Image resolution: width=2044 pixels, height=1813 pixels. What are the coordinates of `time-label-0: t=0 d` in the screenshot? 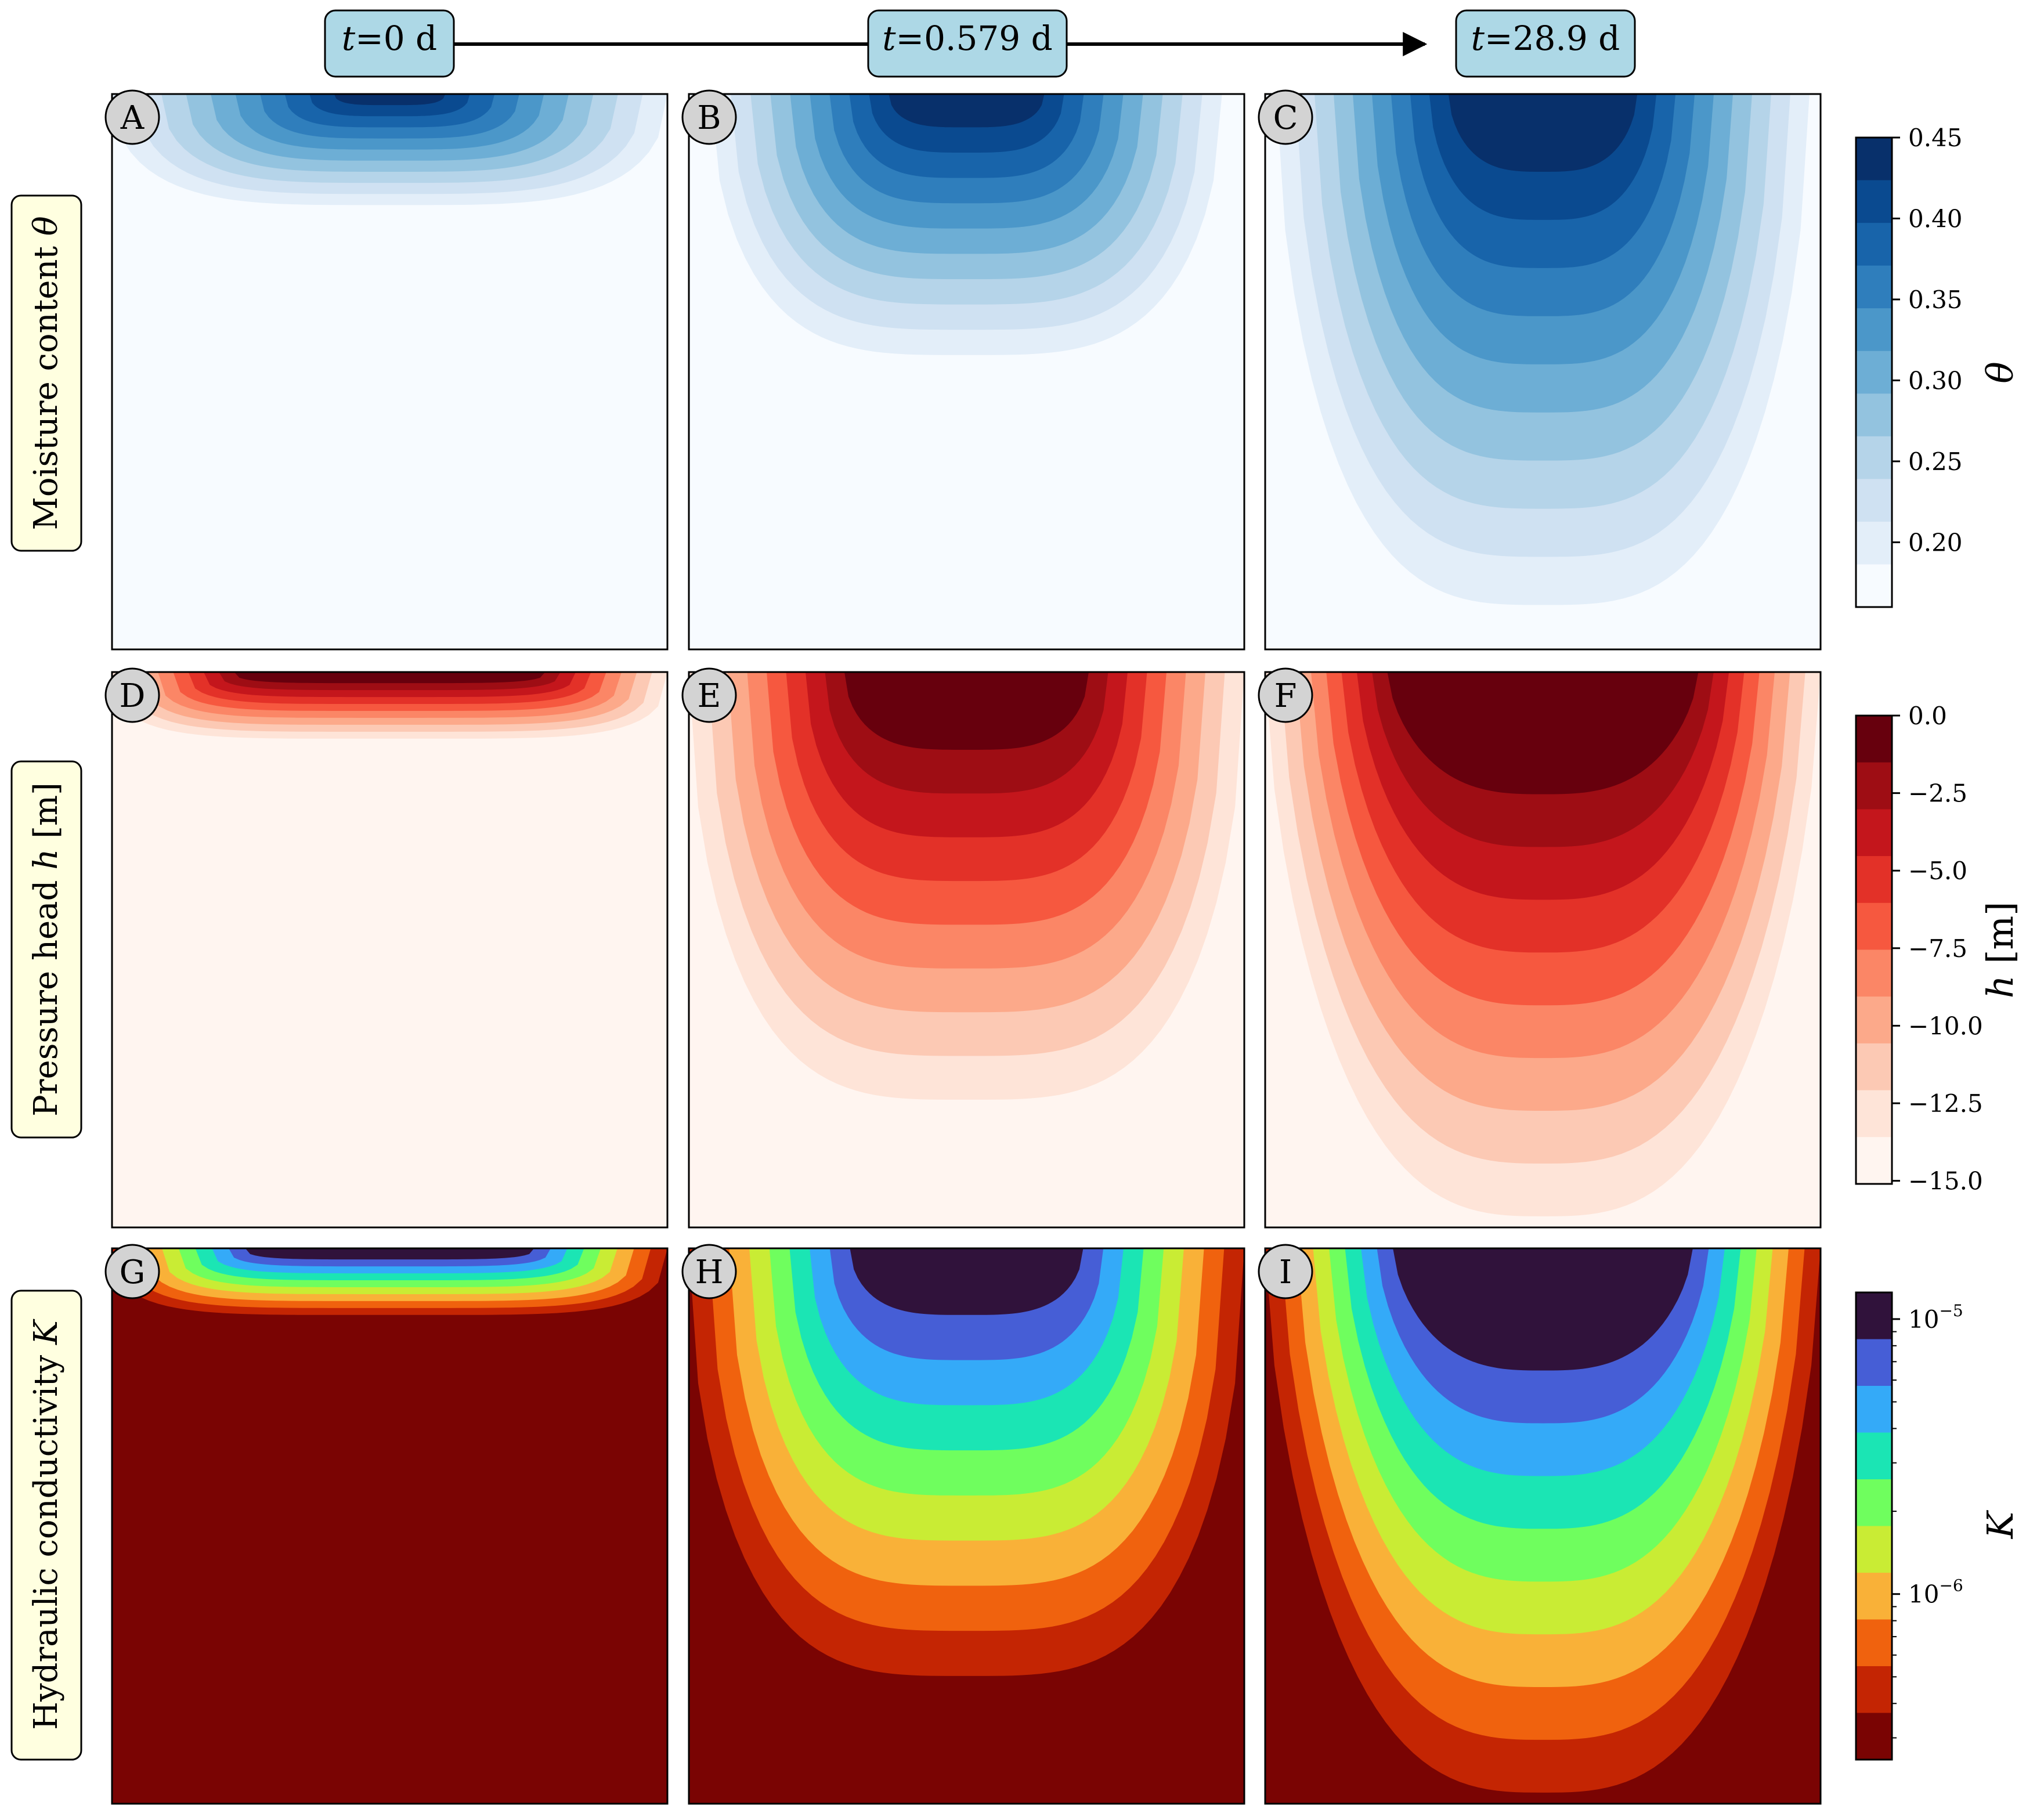 It's located at (390, 43).